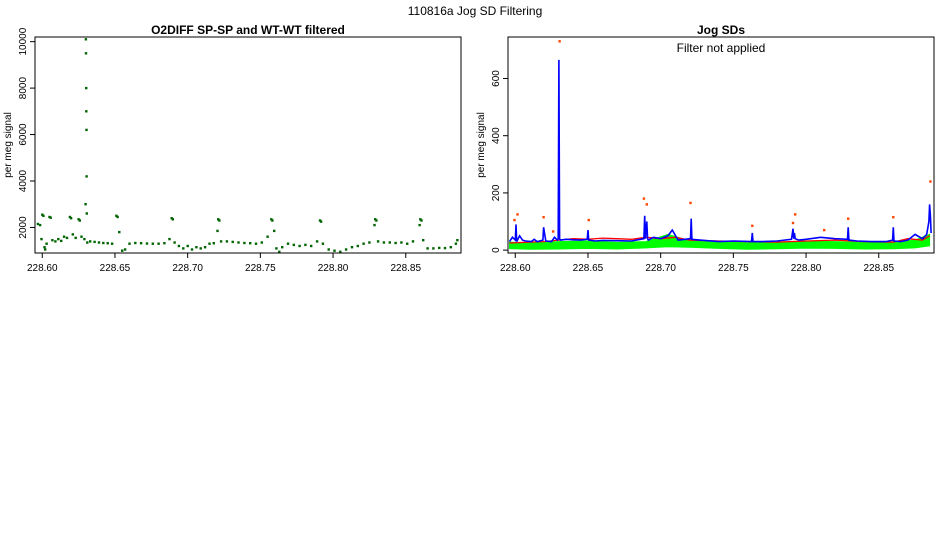 The image size is (950, 550). What do you see at coordinates (515, 268) in the screenshot?
I see `right-x-tick-label: 228.60` at bounding box center [515, 268].